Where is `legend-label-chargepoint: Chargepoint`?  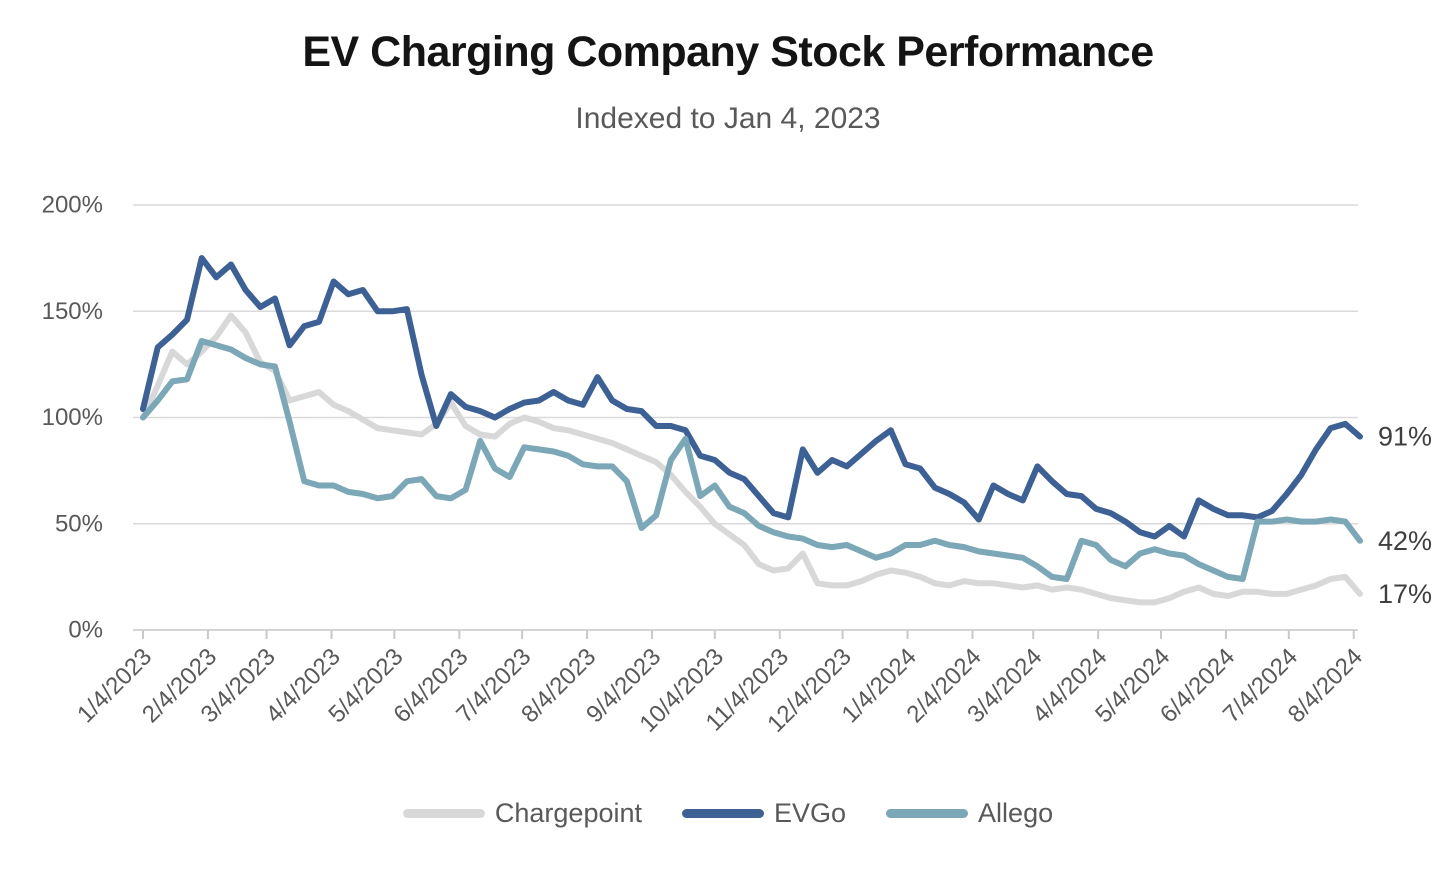
legend-label-chargepoint: Chargepoint is located at coordinates (568, 813).